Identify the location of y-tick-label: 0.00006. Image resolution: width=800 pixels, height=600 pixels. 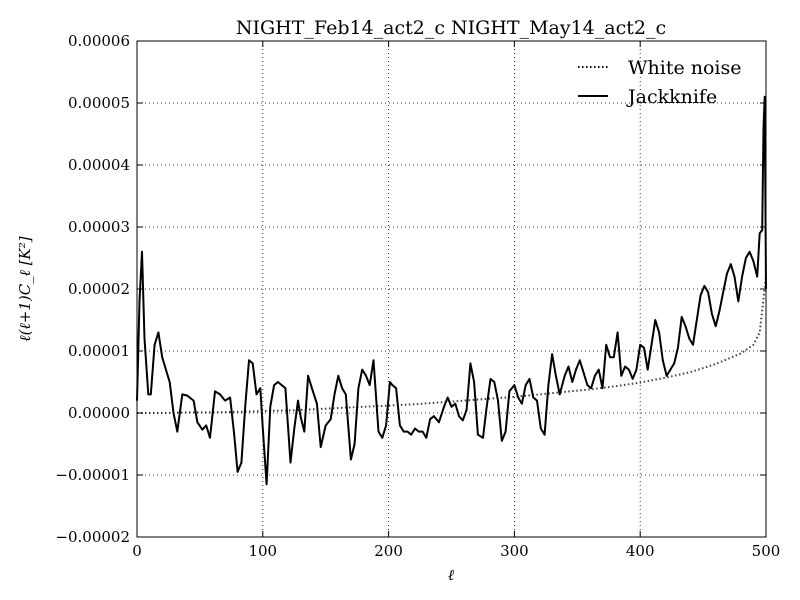
(99, 41).